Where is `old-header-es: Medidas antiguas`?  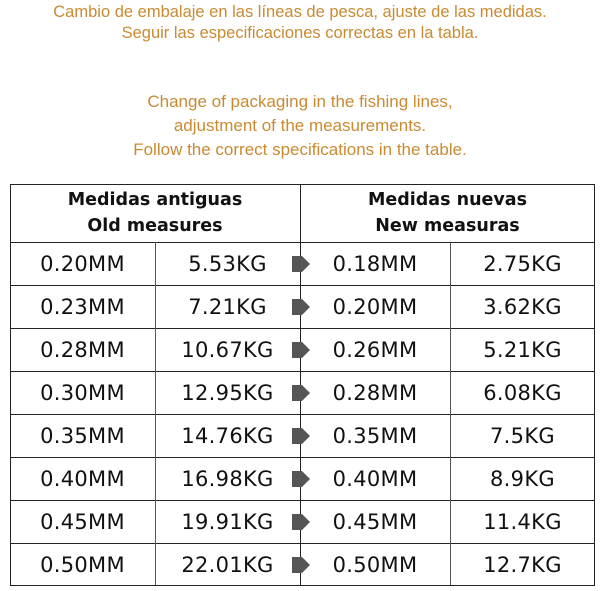
old-header-es: Medidas antiguas is located at coordinates (155, 200).